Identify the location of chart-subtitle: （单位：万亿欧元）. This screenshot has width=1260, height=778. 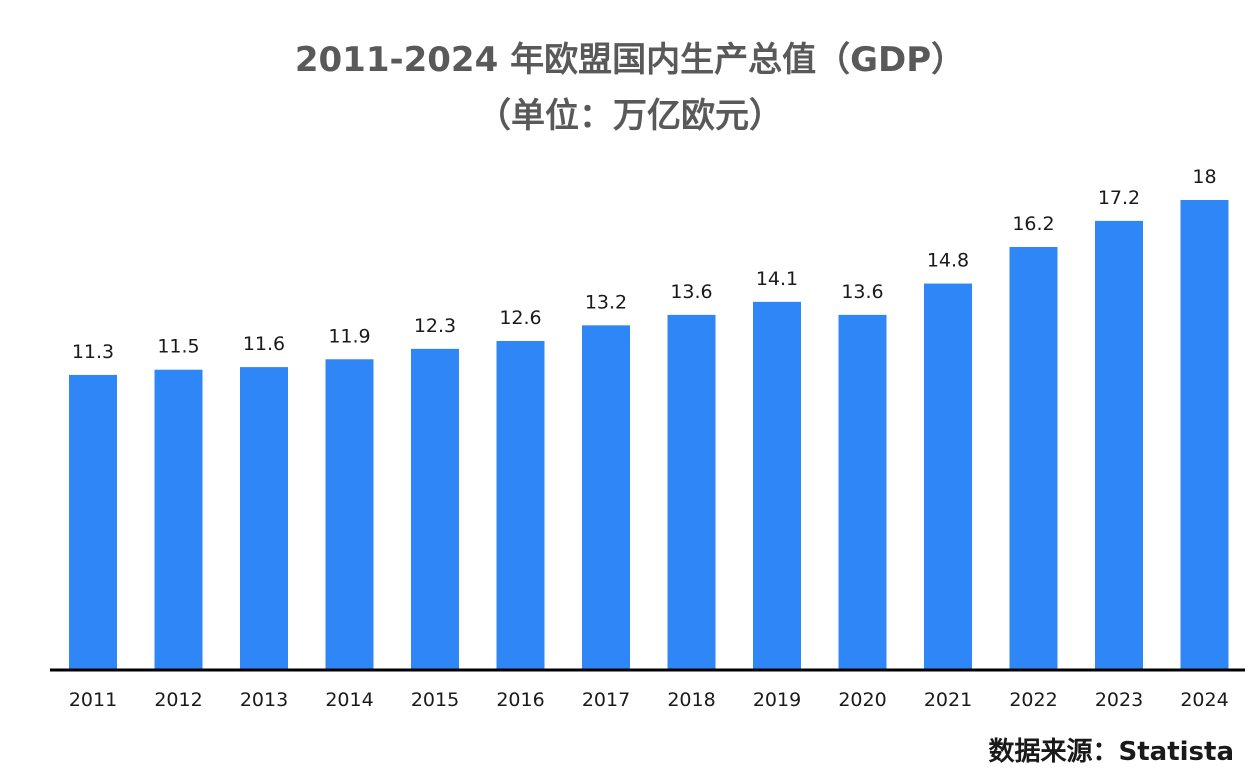
(630, 116).